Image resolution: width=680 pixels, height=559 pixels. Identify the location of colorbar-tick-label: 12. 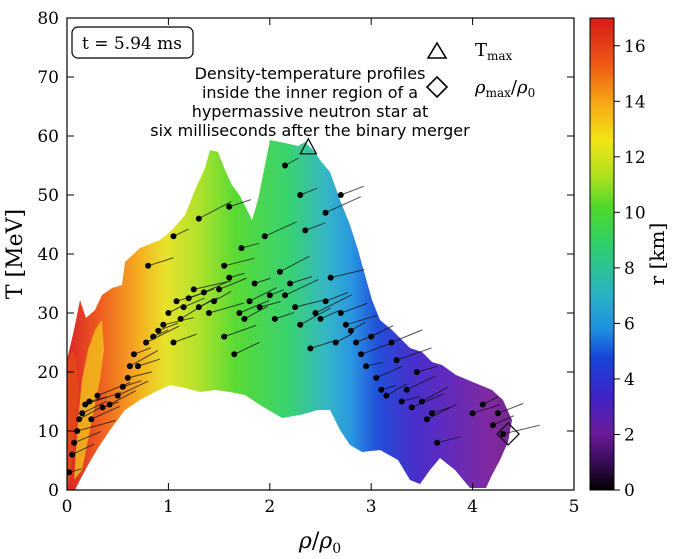
(635, 158).